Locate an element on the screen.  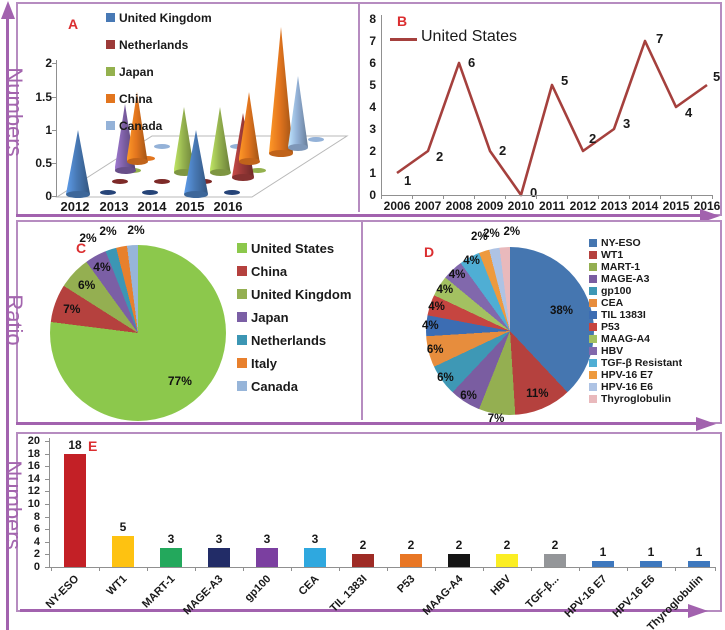
panel-a-legend-label: China is located at coordinates (136, 99).